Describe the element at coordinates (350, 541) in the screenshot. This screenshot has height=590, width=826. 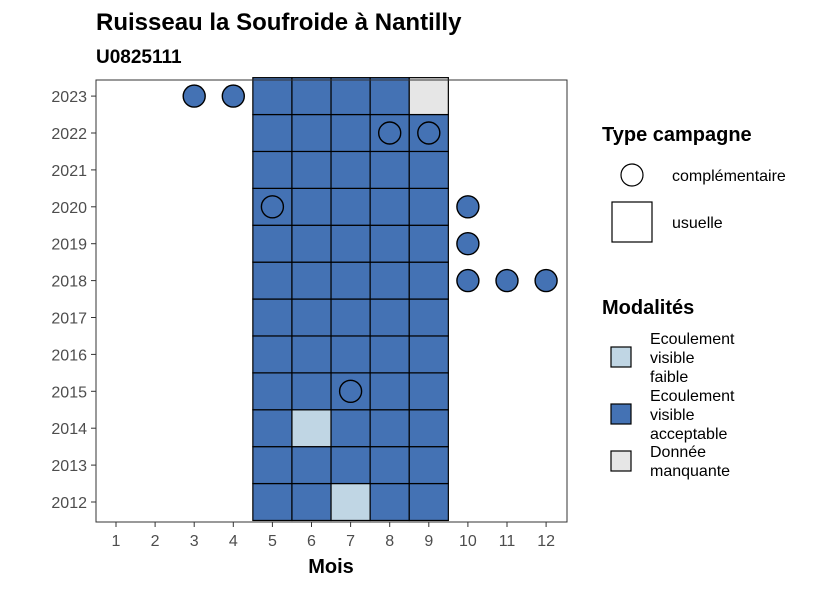
I see `x-tick-label-7: 7` at that location.